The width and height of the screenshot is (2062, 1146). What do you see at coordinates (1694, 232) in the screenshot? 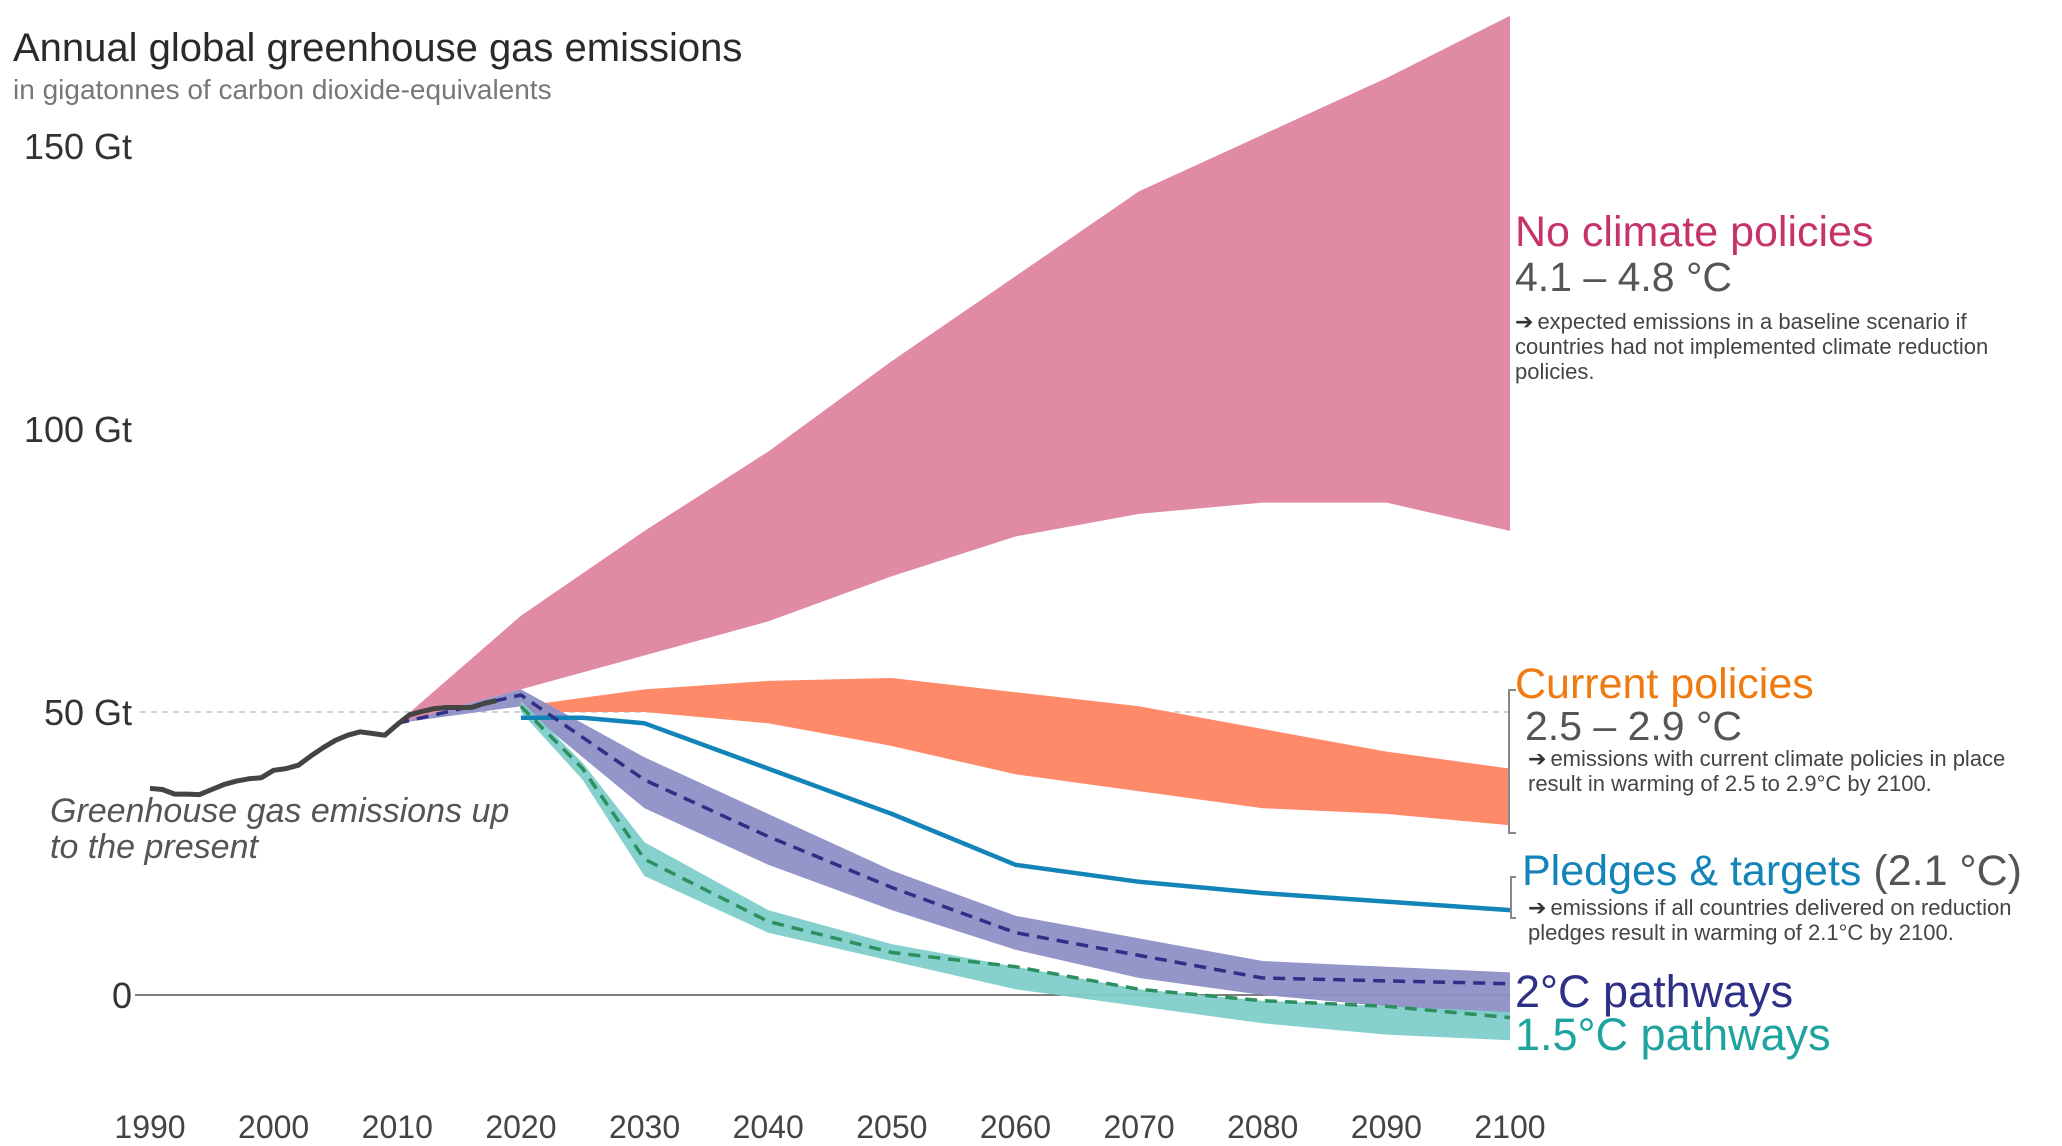
I see `no-policies-label: No climate policies` at bounding box center [1694, 232].